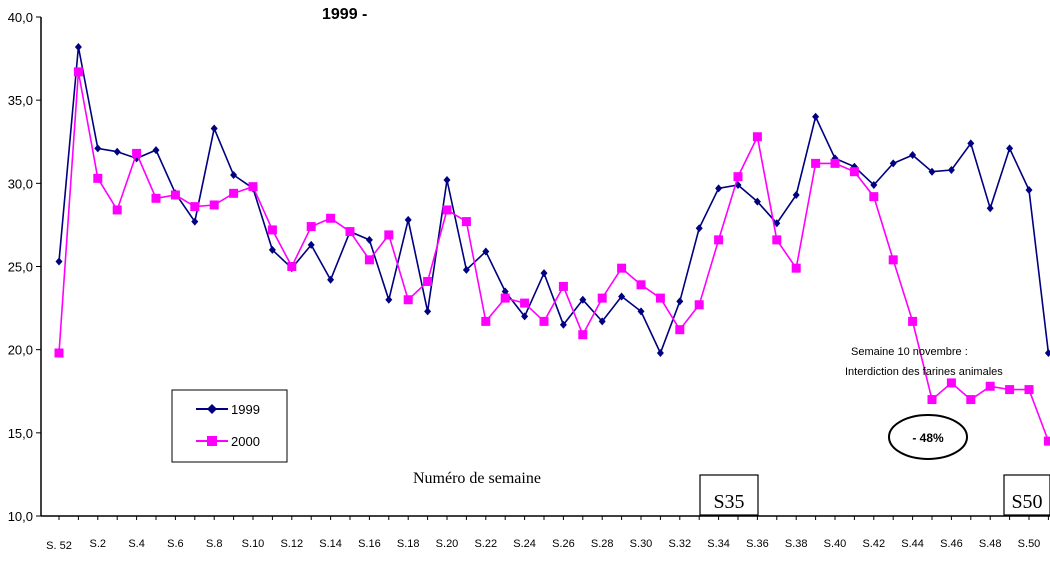  I want to click on x-tick-label: S.8, so click(214, 544).